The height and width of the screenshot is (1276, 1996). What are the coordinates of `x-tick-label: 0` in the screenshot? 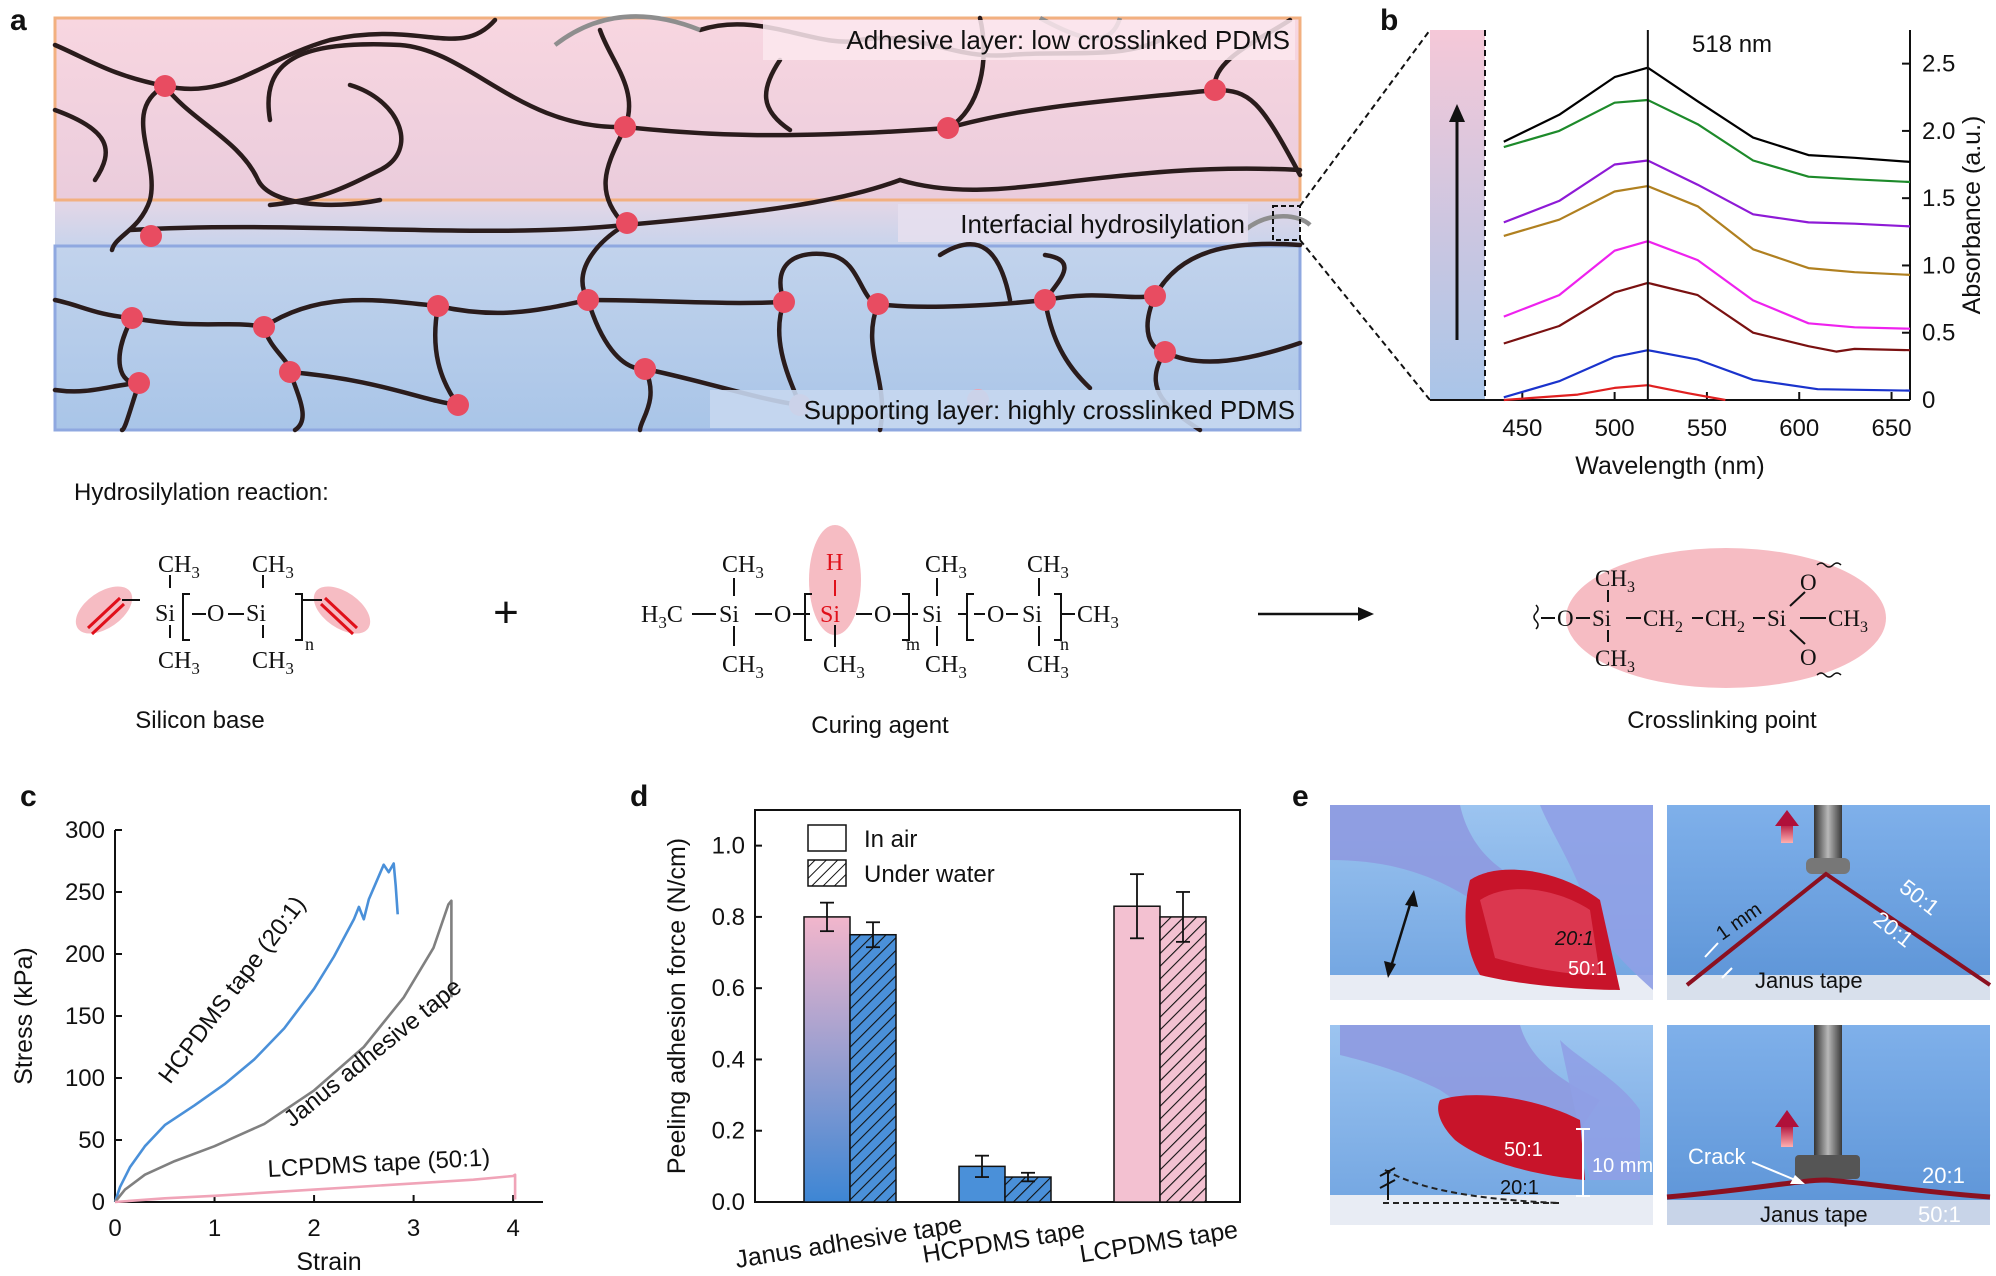 It's located at (114, 1228).